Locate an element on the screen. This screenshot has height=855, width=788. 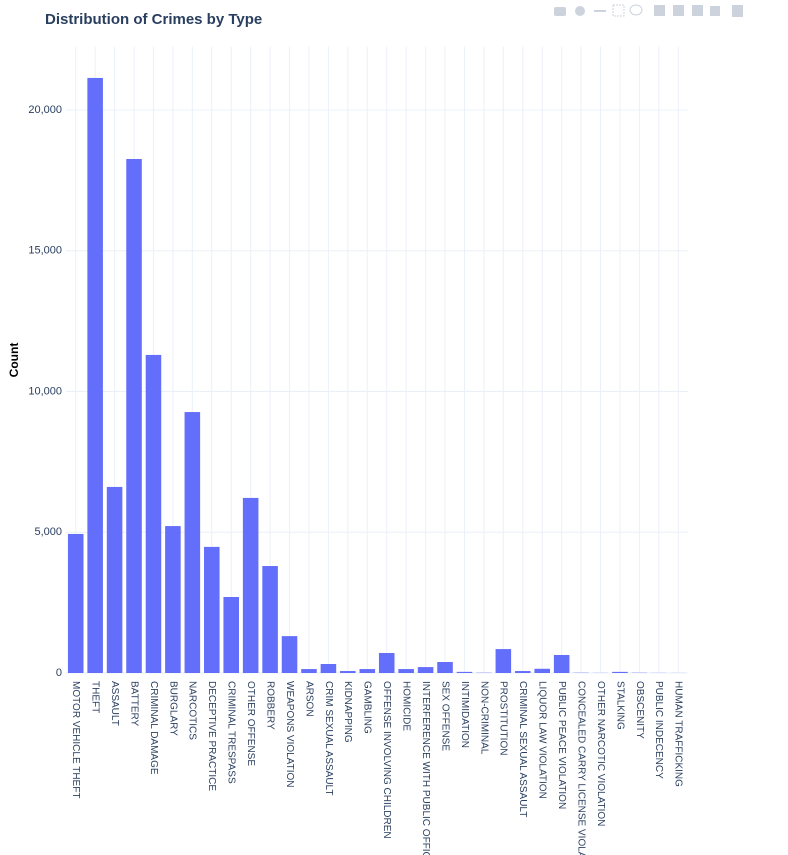
x-tick-label: DECEPTIVE PRACTICE is located at coordinates (211, 736).